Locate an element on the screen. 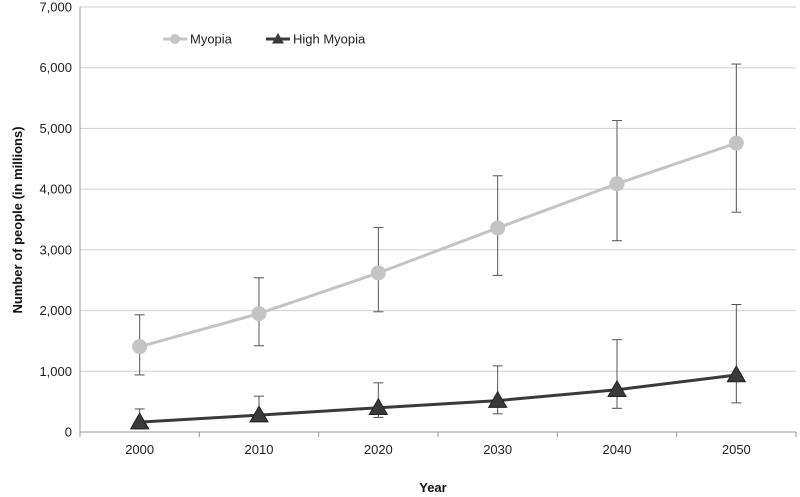  y-tick-label: 6,000 is located at coordinates (55, 67).